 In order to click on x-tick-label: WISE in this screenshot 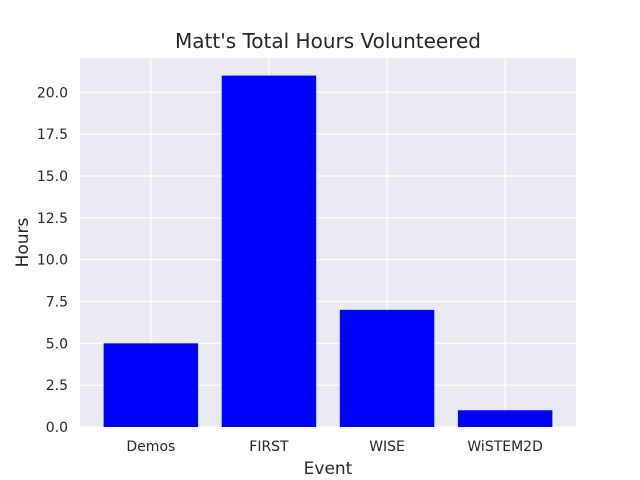, I will do `click(387, 447)`.